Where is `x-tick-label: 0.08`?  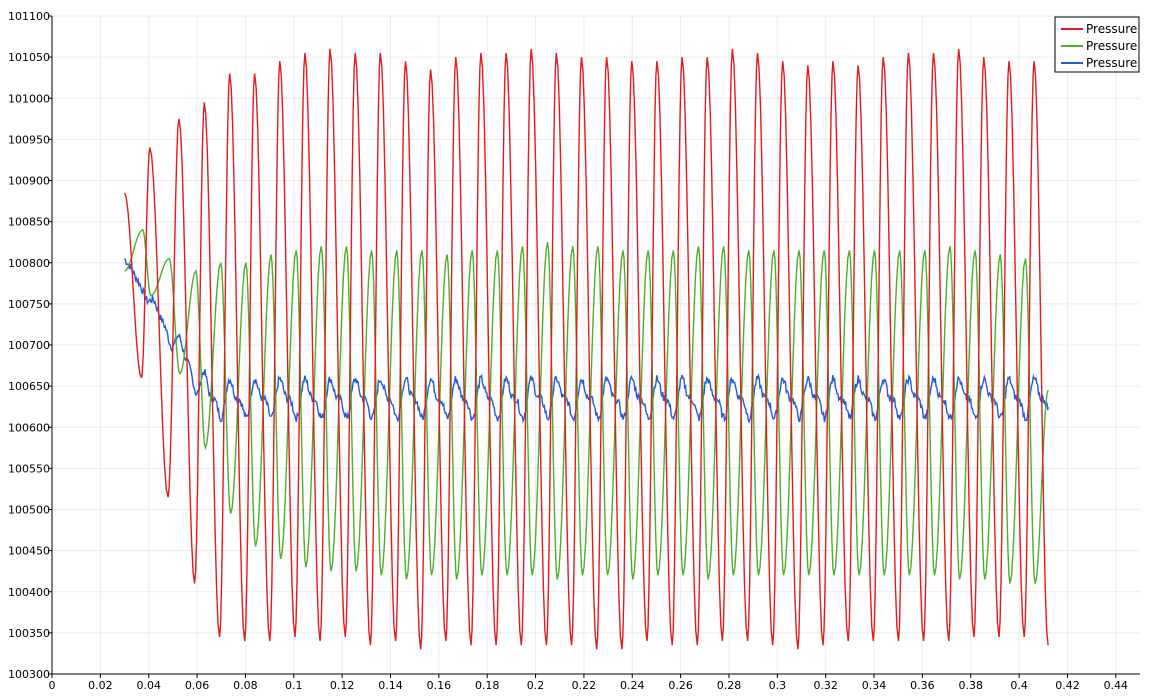
x-tick-label: 0.08 is located at coordinates (245, 685).